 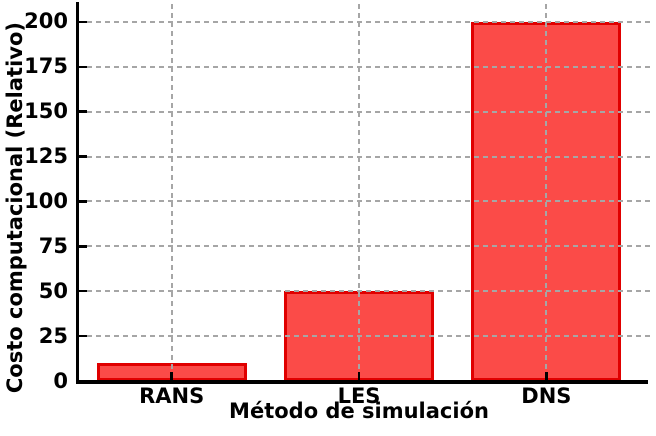 I want to click on y-tick-label: 125, so click(x=46, y=156).